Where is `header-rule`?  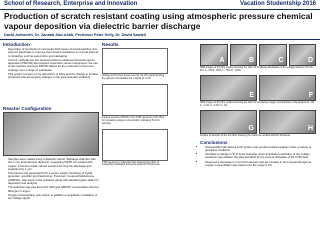 header-rule is located at coordinates (160, 9).